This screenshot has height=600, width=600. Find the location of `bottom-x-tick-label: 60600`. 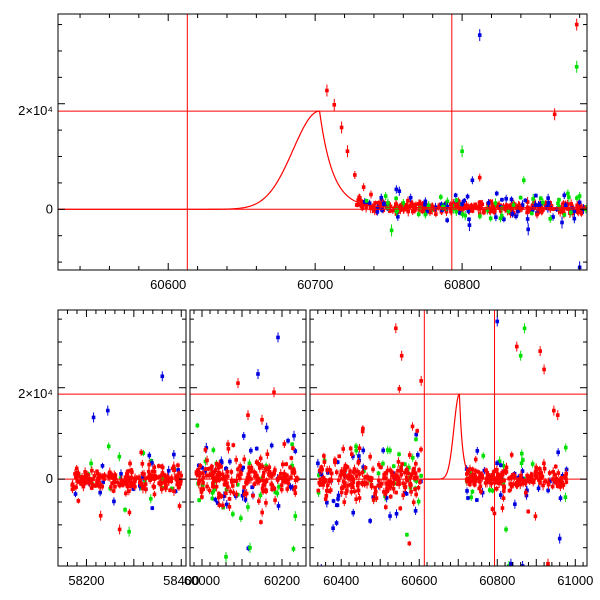

bottom-x-tick-label: 60600 is located at coordinates (419, 580).